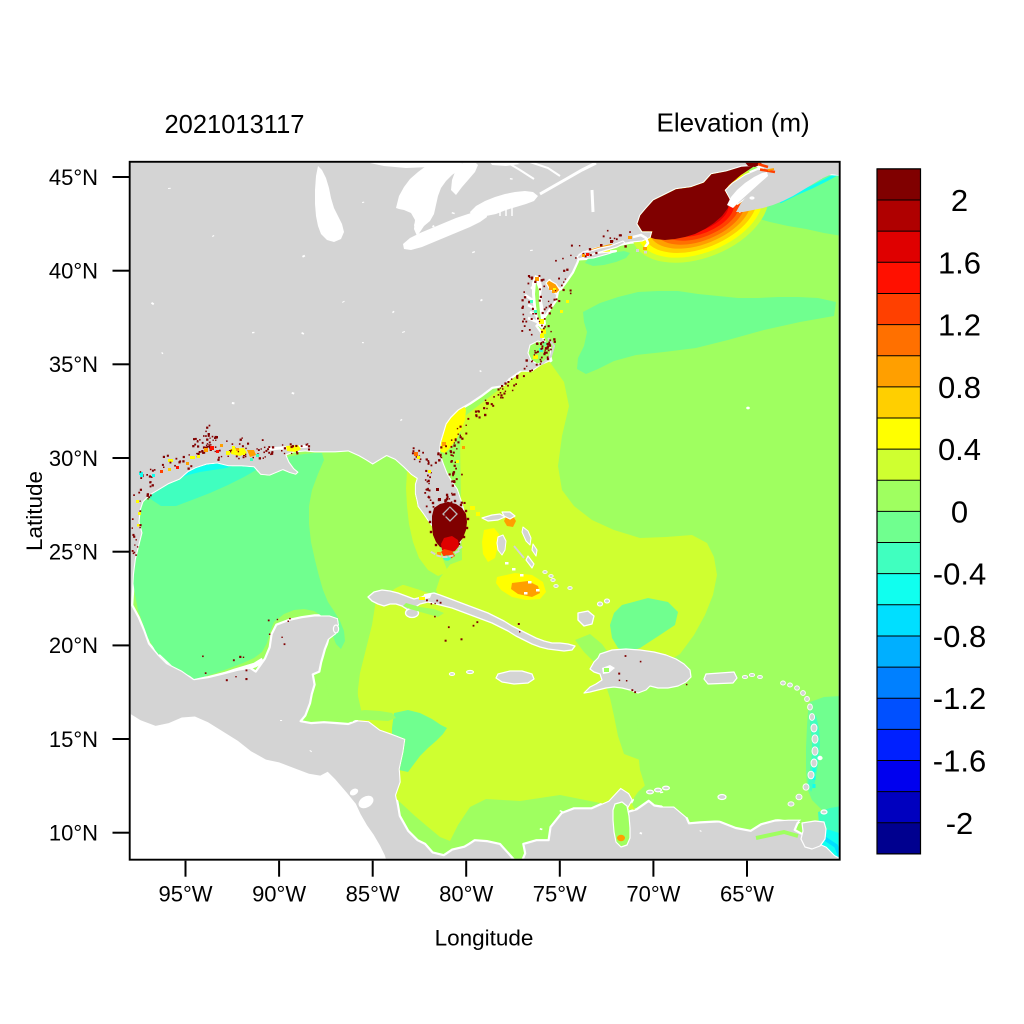  I want to click on svg-text: 65°W, so click(747, 894).